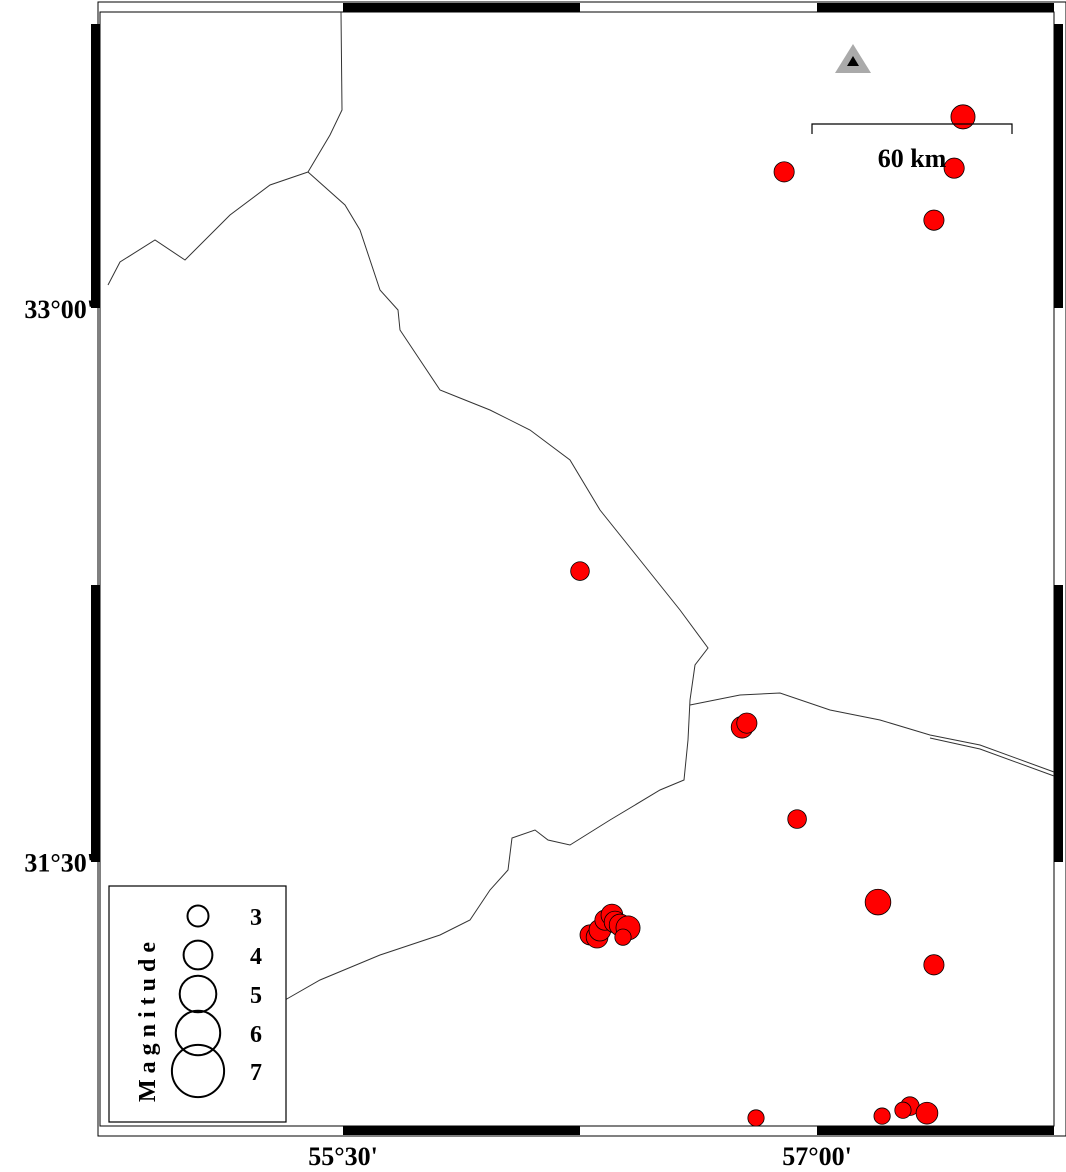 This screenshot has width=1066, height=1172. Describe the element at coordinates (256, 996) in the screenshot. I see `legend-label: 5` at that location.